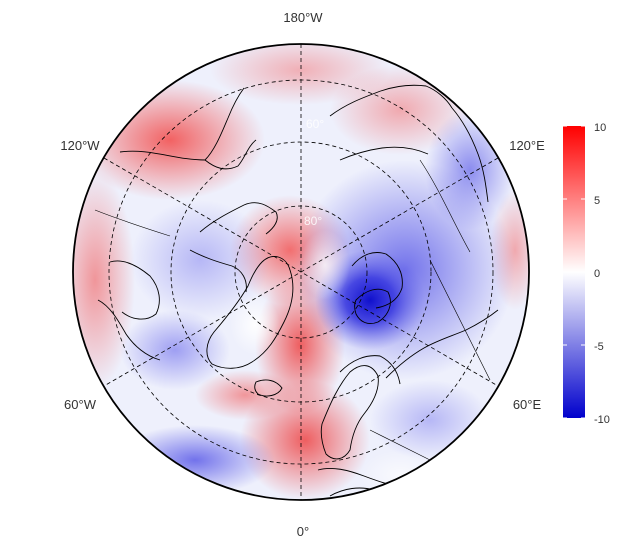 This screenshot has width=625, height=552. What do you see at coordinates (313, 221) in the screenshot?
I see `latitude-label-80: 80°` at bounding box center [313, 221].